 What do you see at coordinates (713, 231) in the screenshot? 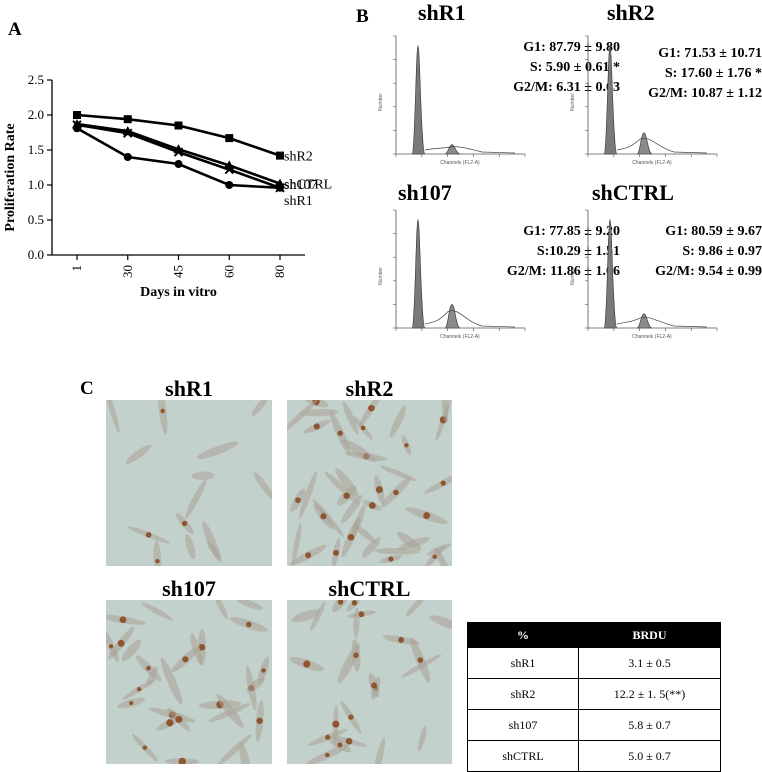
I see `g1-stat: G1: 80.59 ± 9.67` at bounding box center [713, 231].